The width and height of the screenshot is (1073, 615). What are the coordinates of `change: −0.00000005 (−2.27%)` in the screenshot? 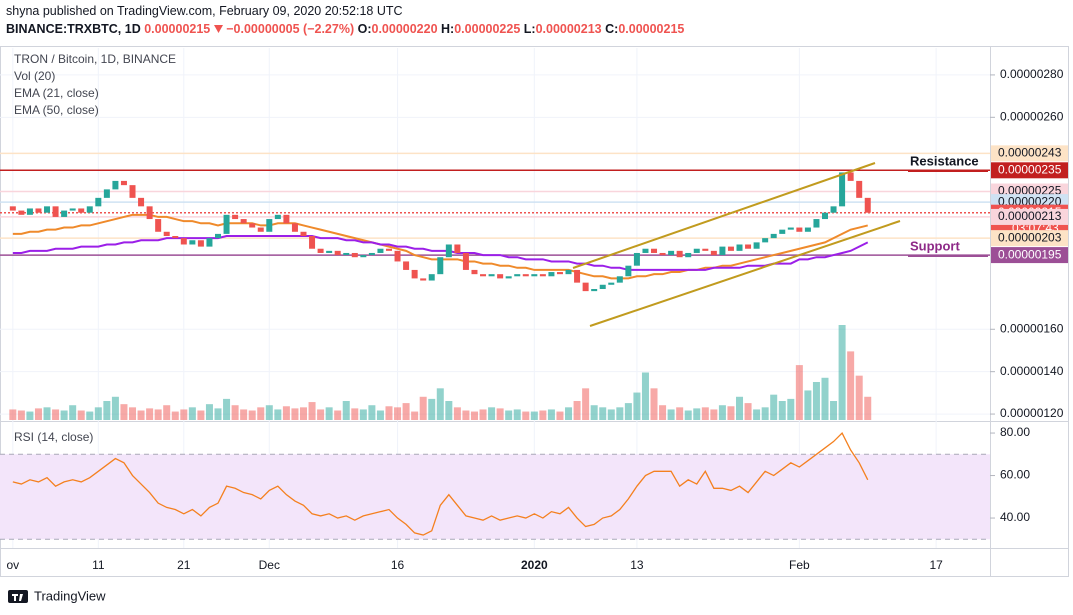 It's located at (290, 29).